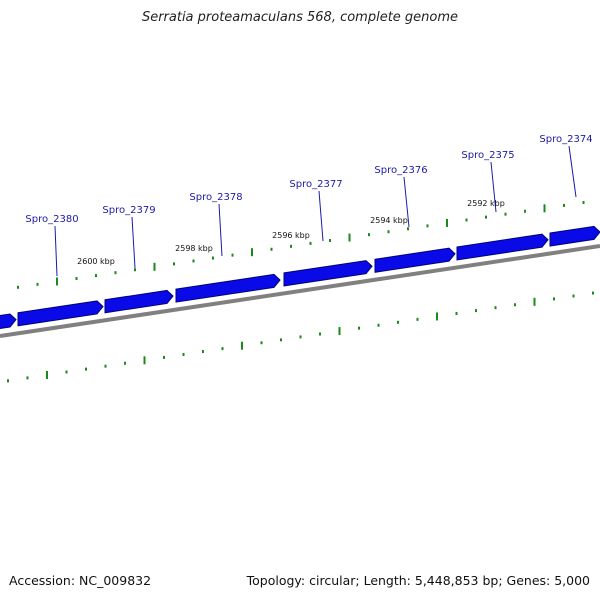 This screenshot has width=600, height=600. I want to click on ruler-kbp-label: 2592 kbp, so click(486, 203).